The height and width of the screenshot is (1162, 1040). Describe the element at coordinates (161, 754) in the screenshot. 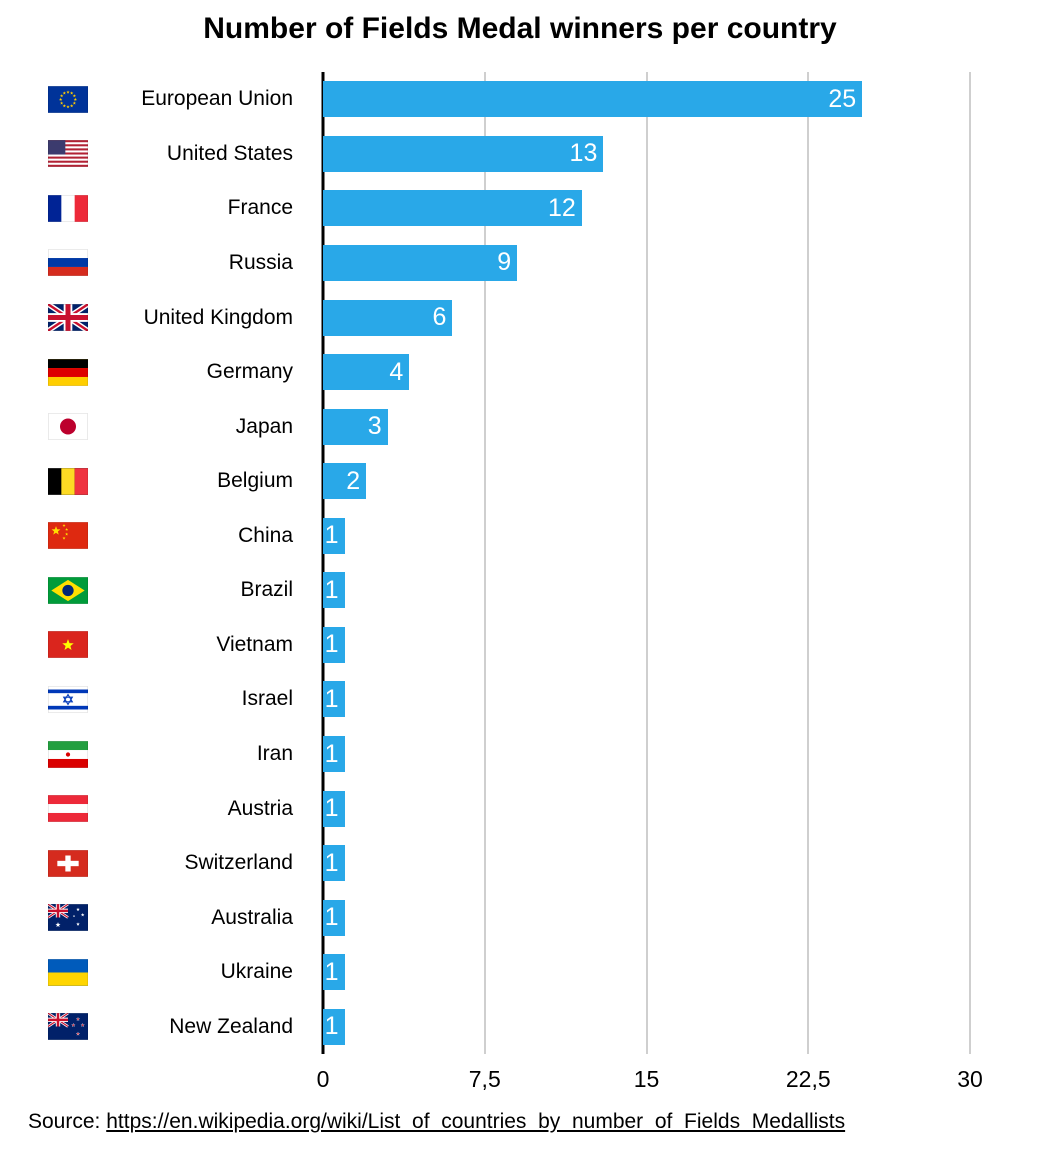

I see `row-label-cell: Iran` at that location.